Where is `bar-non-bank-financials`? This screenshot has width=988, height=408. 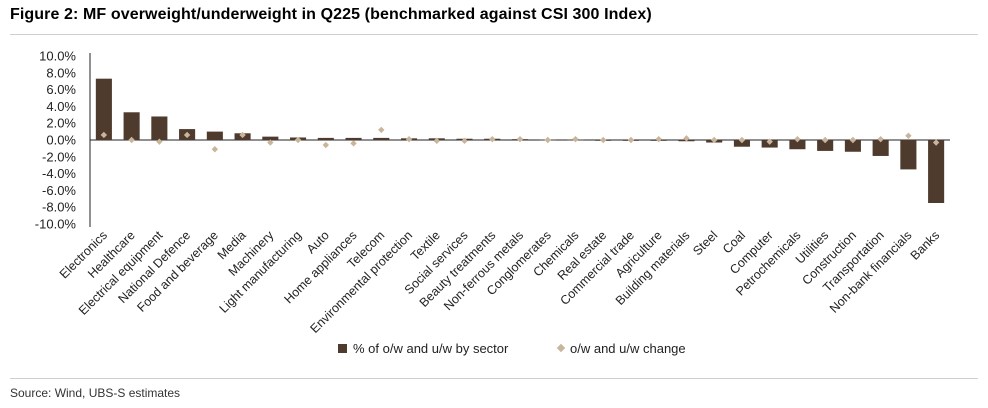 bar-non-bank-financials is located at coordinates (908, 155).